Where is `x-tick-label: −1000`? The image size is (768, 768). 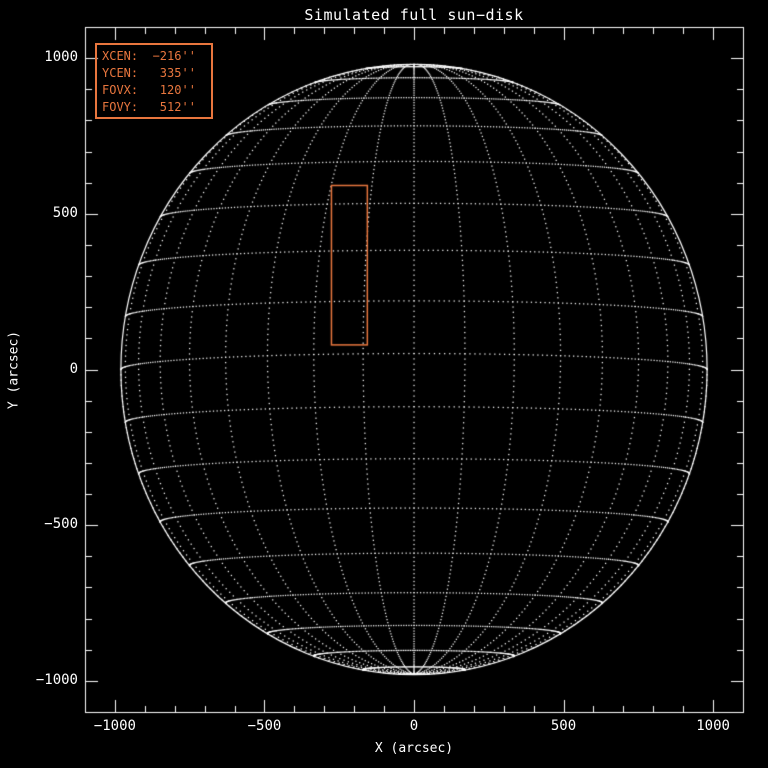
x-tick-label: −1000 is located at coordinates (114, 726).